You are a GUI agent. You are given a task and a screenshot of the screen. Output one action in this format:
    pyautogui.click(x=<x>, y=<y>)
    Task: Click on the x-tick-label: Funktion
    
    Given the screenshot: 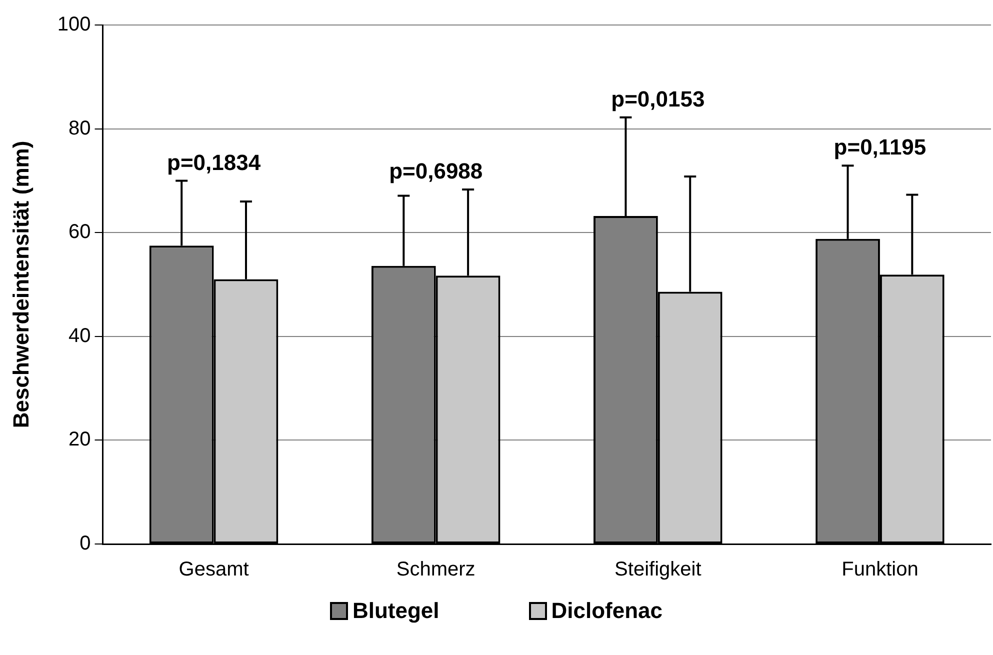 What is the action you would take?
    pyautogui.click(x=880, y=569)
    